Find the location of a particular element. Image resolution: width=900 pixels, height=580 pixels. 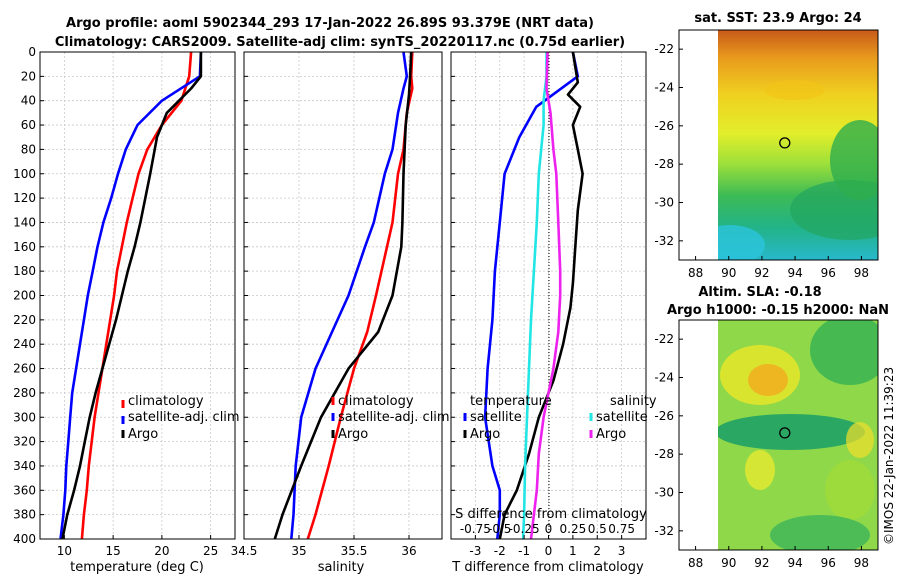

temperature-legend: climatology satellite-adj. clim Argo is located at coordinates (180, 418).